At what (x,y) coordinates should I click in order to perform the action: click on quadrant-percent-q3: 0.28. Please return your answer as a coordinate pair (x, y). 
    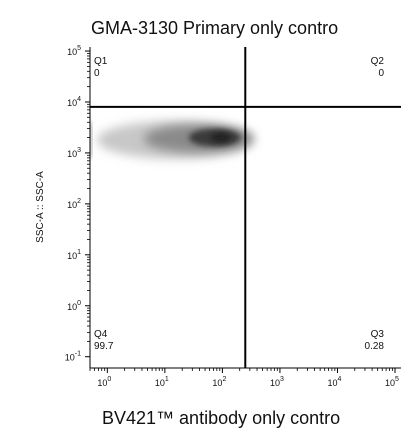
    Looking at the image, I should click on (375, 346).